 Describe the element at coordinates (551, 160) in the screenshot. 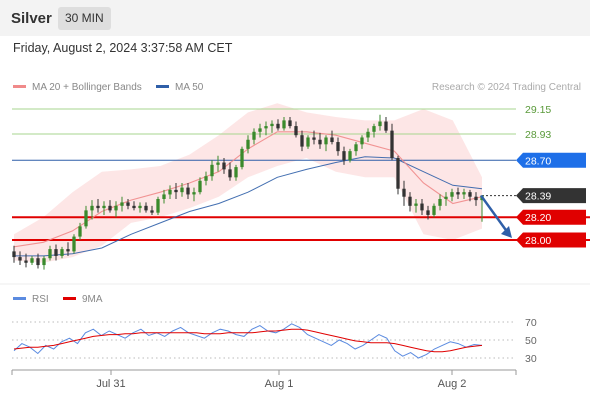

I see `level-tag-28.70` at that location.